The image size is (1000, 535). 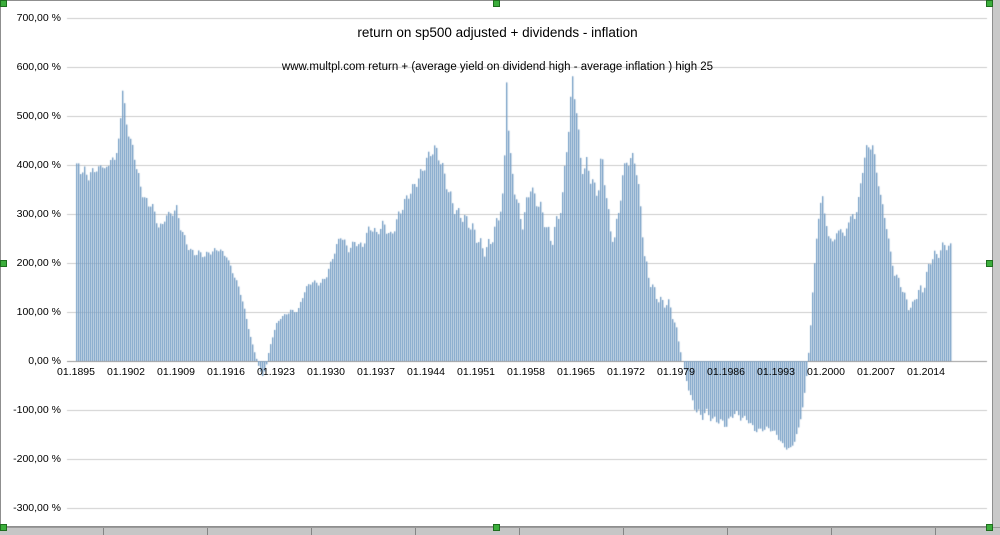 I want to click on y-axis-label: 300,00 %, so click(x=38, y=214).